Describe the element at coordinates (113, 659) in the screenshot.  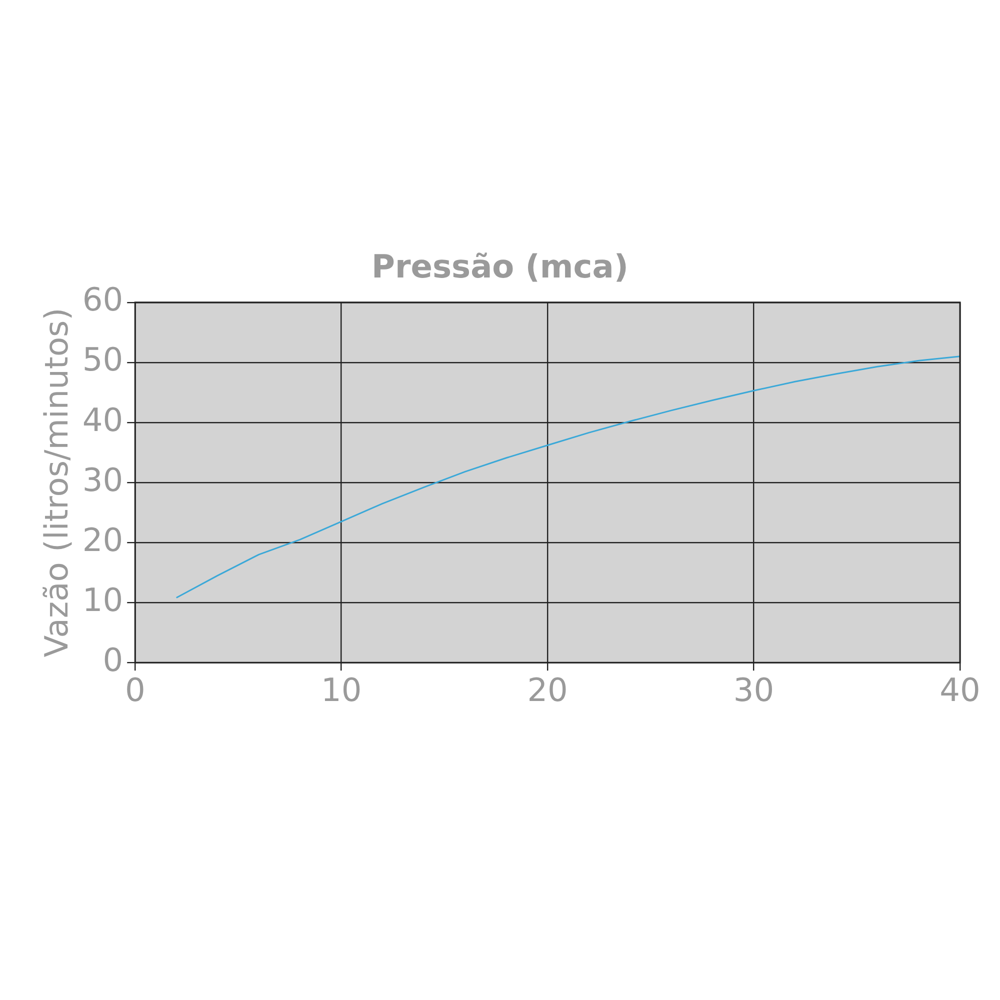
I see `y-tick-label: 0` at that location.